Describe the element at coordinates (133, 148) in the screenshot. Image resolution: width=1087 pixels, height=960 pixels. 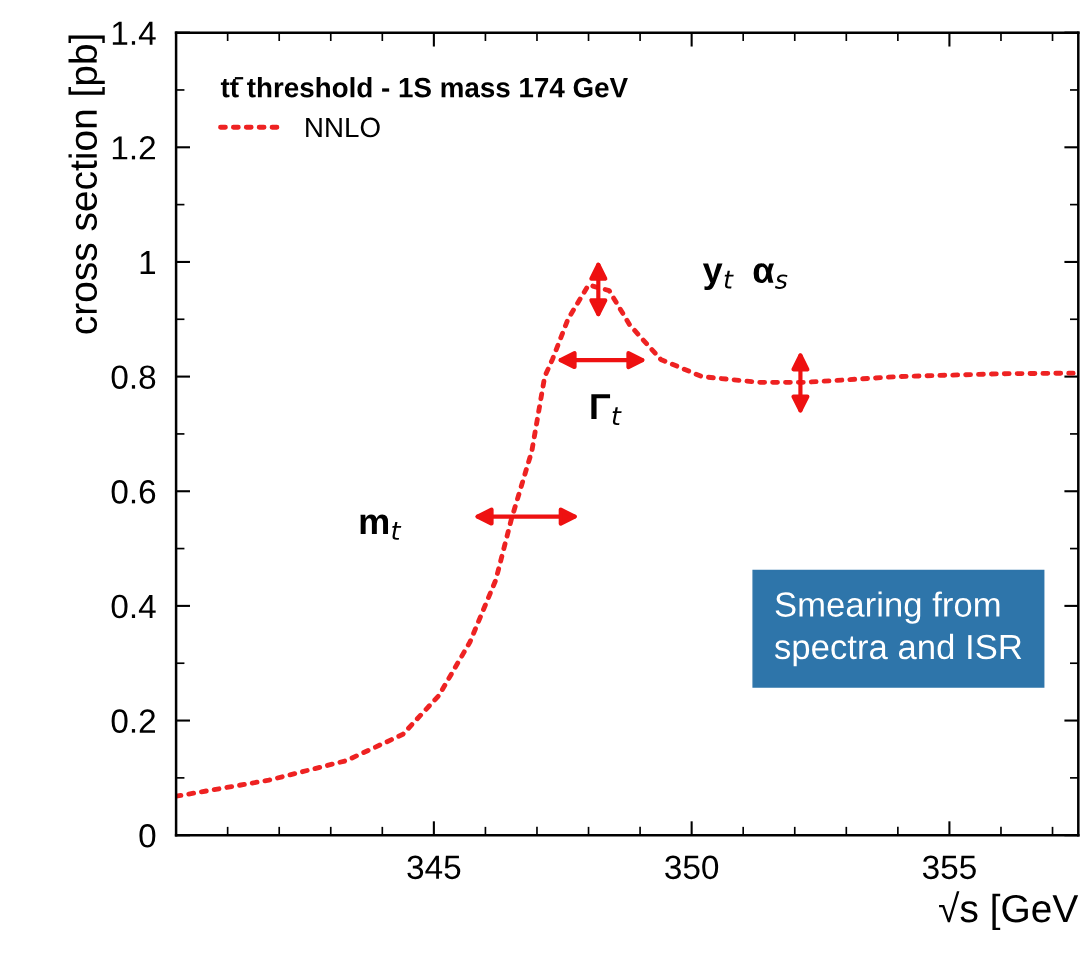
I see `y-tick-label: 1.2` at that location.